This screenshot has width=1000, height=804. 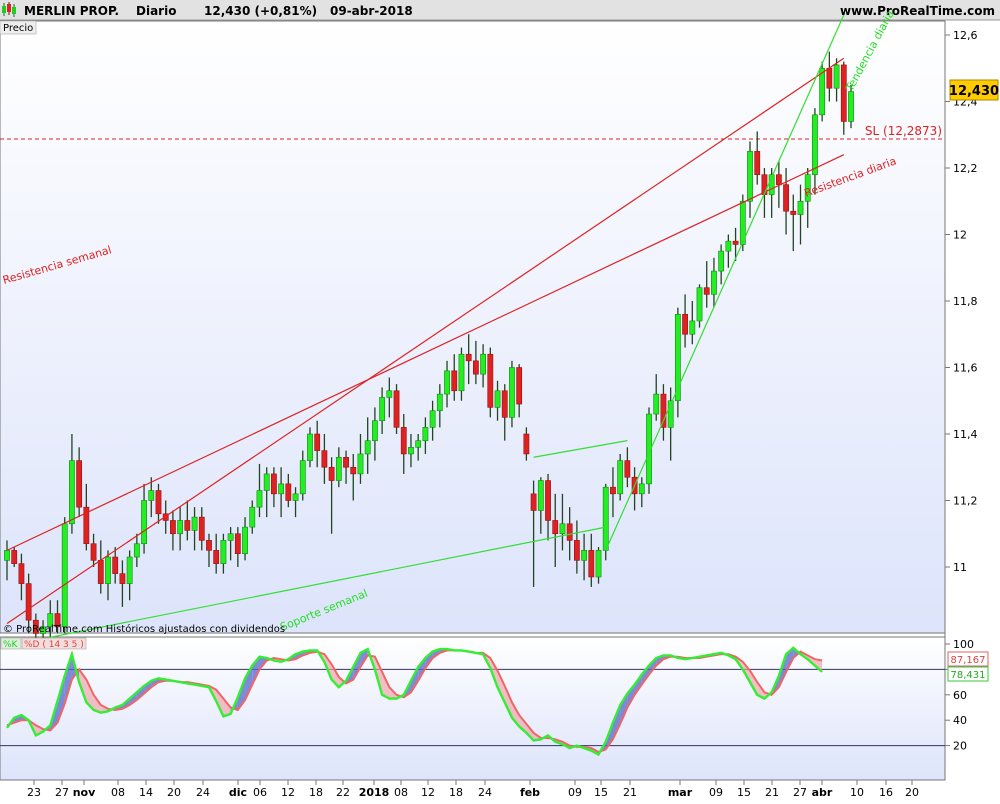 What do you see at coordinates (744, 792) in the screenshot?
I see `x-tick-label: 15` at bounding box center [744, 792].